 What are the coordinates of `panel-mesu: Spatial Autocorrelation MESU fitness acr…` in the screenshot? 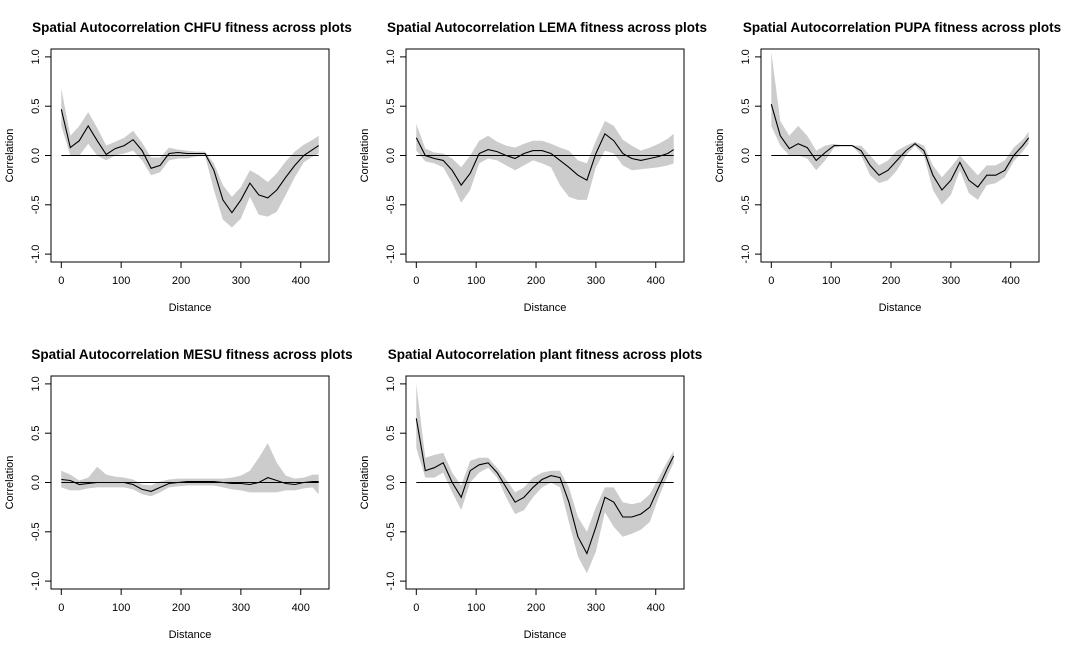 It's located at (178, 494).